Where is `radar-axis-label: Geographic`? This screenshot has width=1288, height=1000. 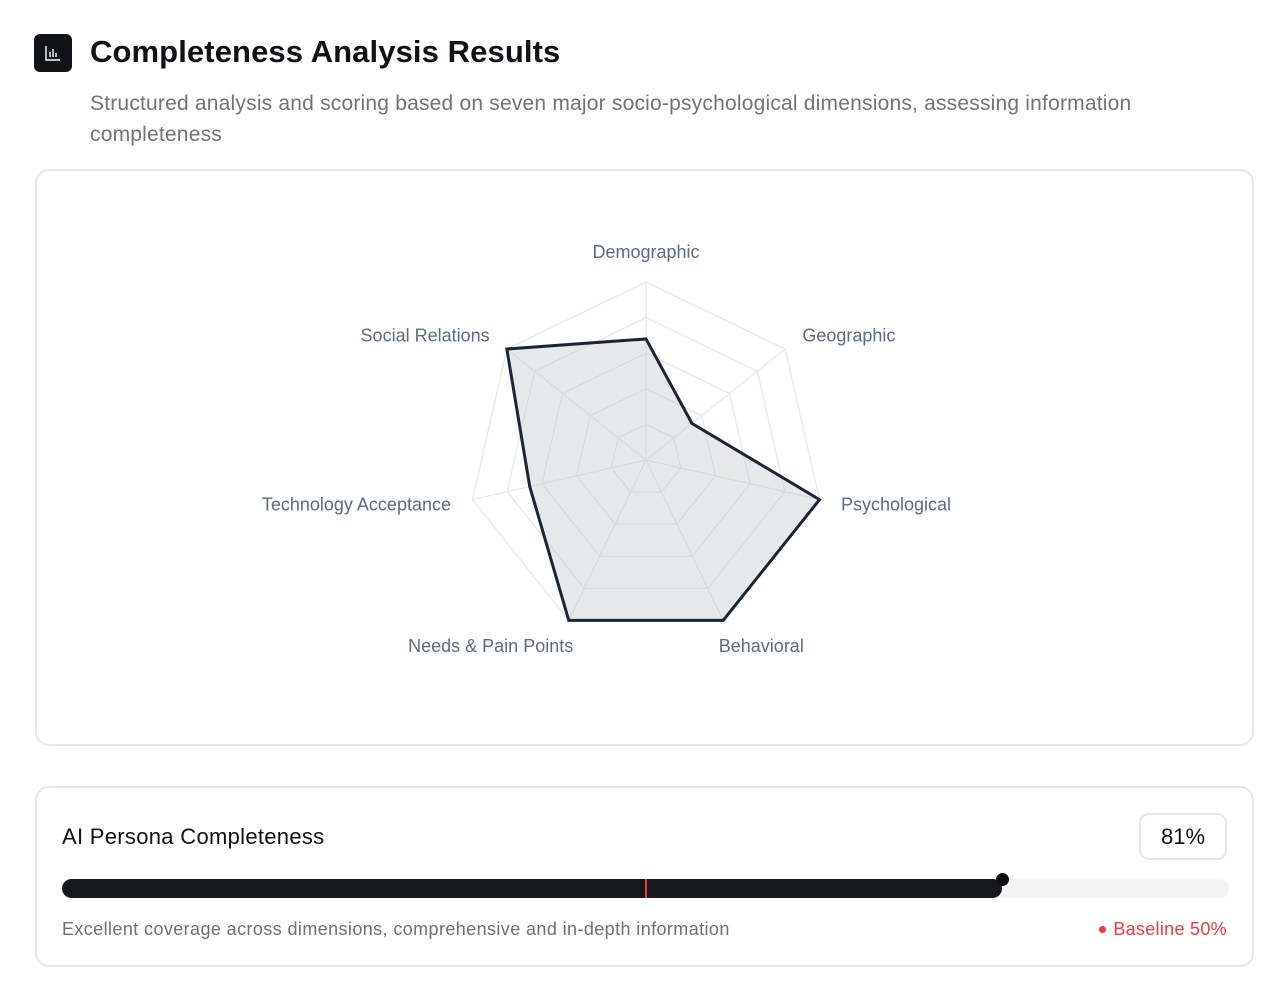
radar-axis-label: Geographic is located at coordinates (848, 335).